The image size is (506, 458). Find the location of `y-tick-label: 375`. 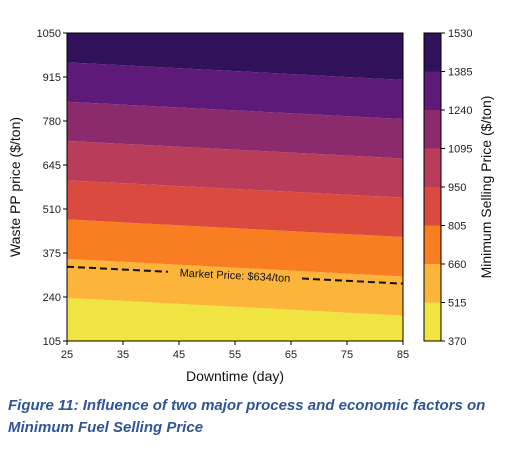

y-tick-label: 375 is located at coordinates (52, 254).